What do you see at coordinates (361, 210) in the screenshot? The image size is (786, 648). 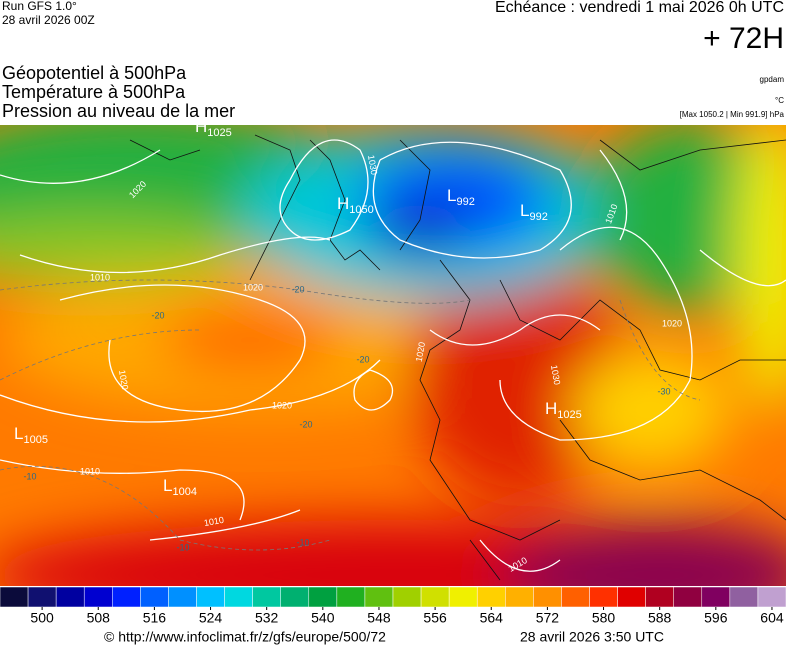 I see `center-pressure: 1050` at bounding box center [361, 210].